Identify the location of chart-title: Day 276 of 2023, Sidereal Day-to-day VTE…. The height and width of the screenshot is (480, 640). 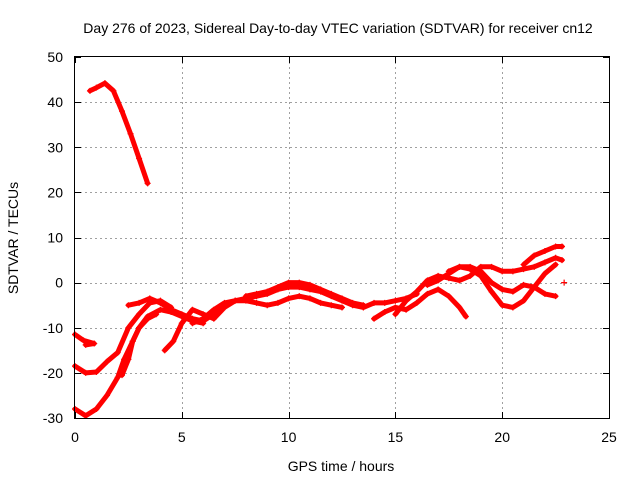
(338, 28).